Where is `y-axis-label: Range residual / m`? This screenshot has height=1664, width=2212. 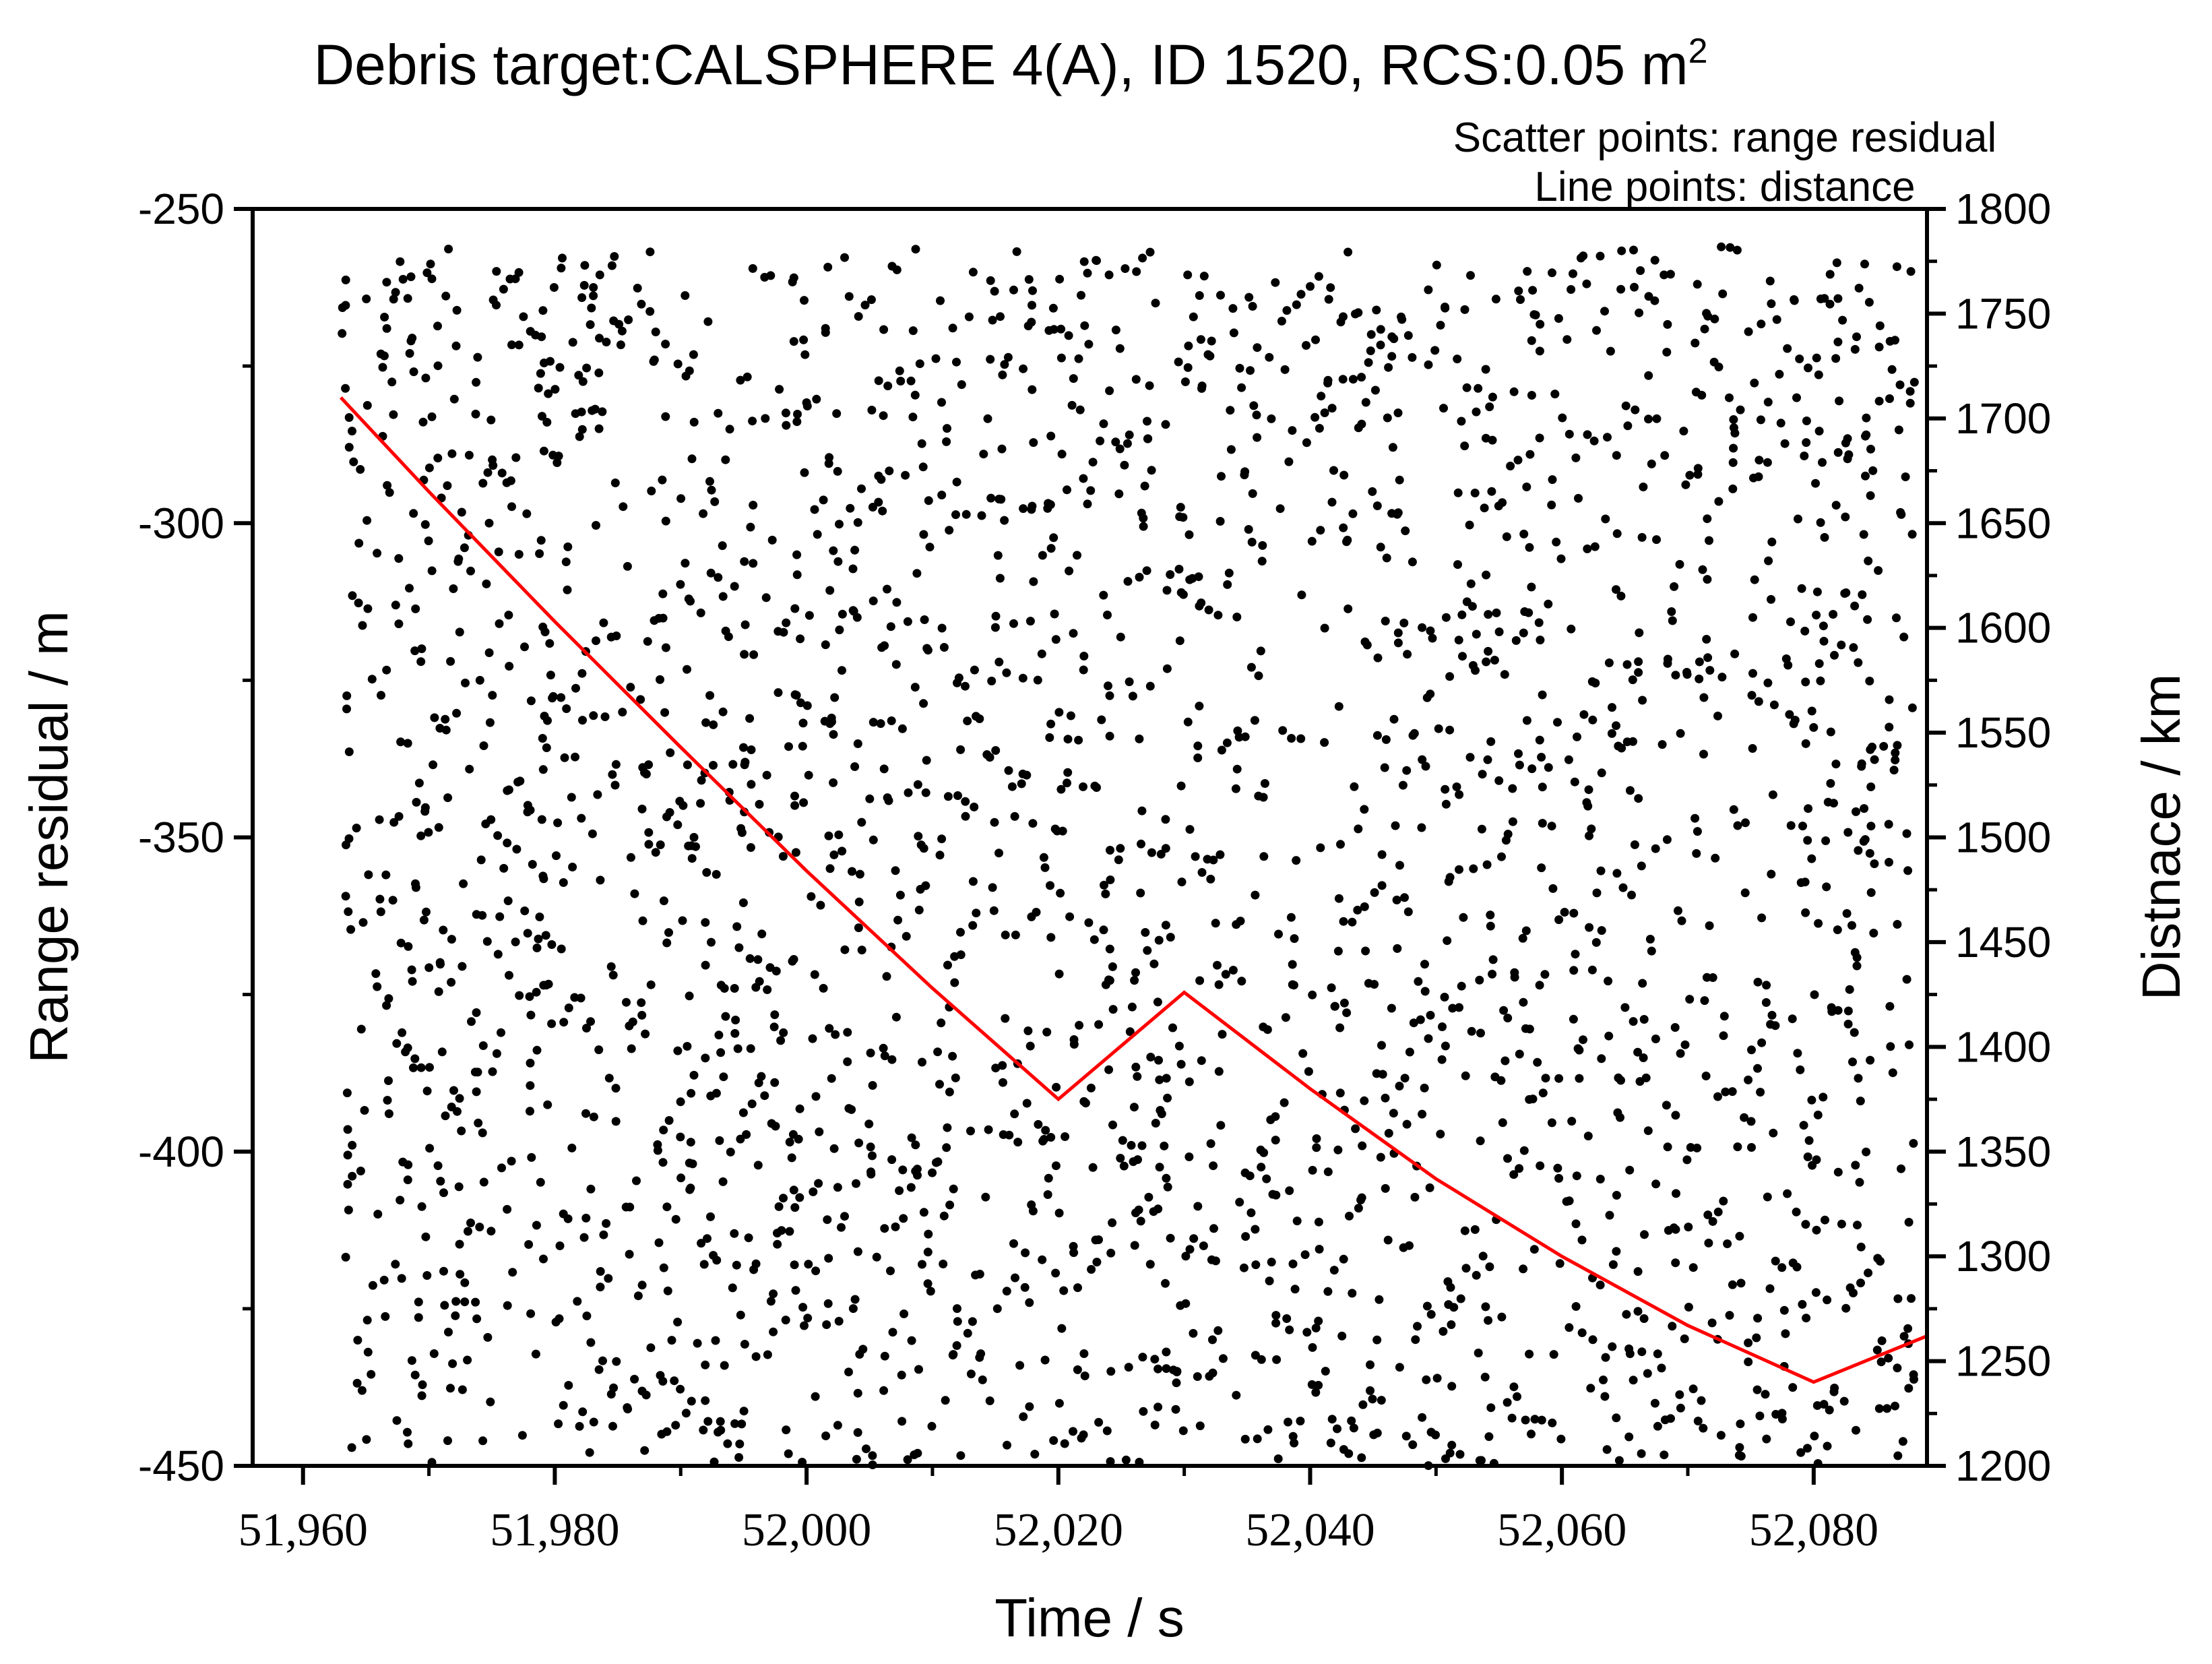
y-axis-label: Range residual / m is located at coordinates (49, 837).